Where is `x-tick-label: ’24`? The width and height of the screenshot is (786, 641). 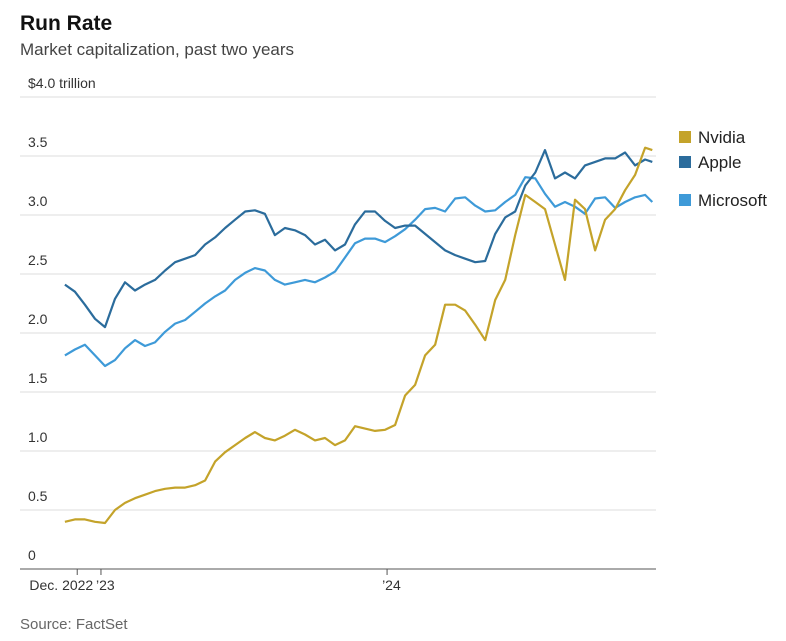
x-tick-label: ’24 is located at coordinates (391, 585).